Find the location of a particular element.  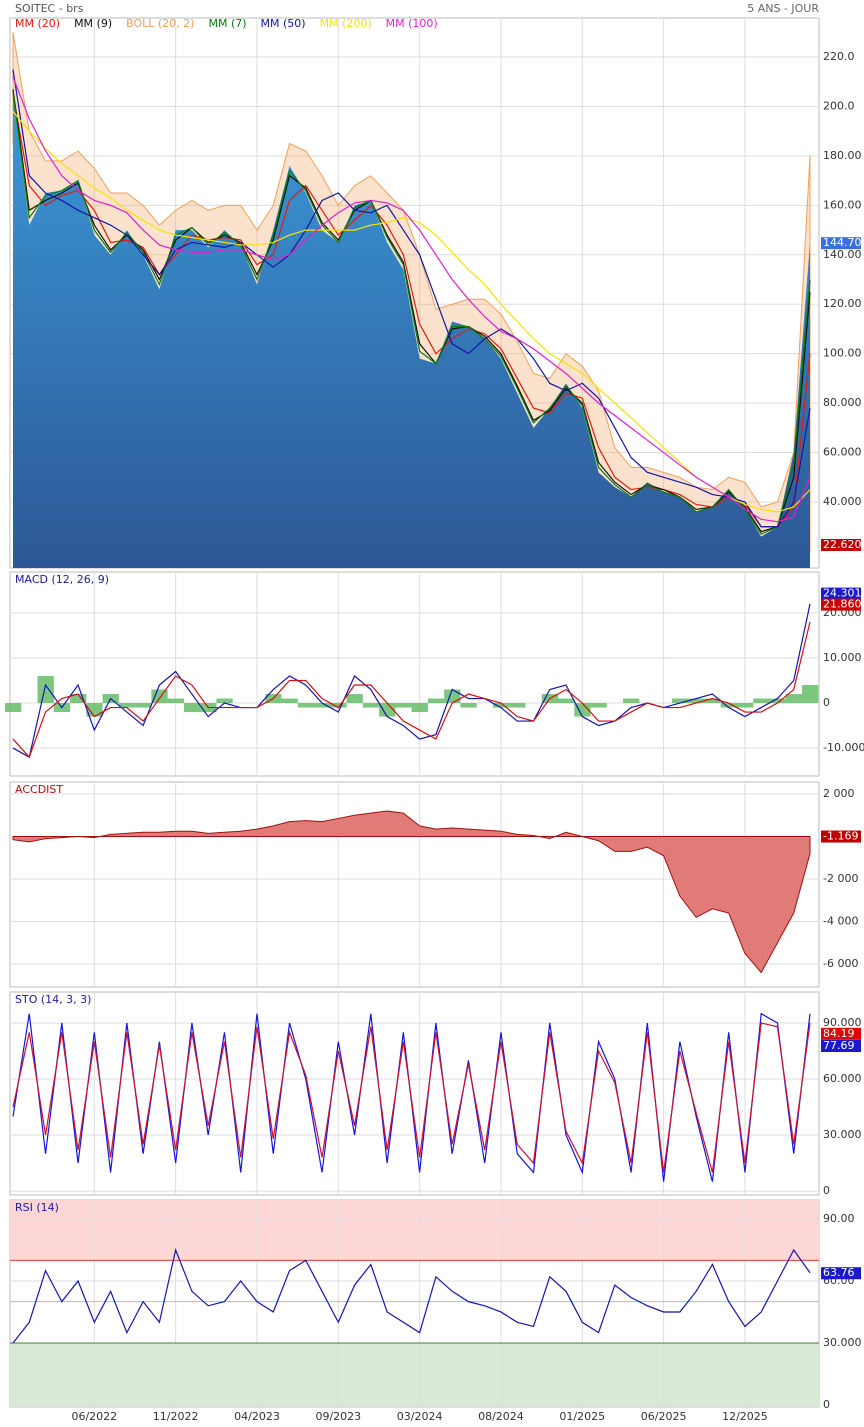

x-tick-label: 06/2022 is located at coordinates (94, 1416).